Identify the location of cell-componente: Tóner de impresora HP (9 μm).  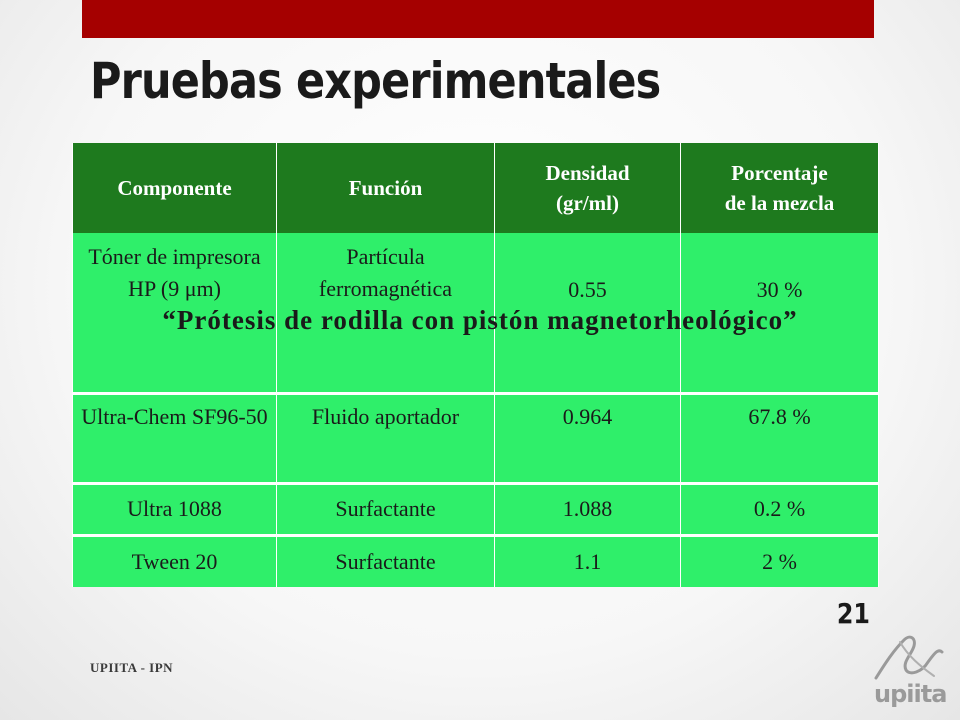
(174, 313).